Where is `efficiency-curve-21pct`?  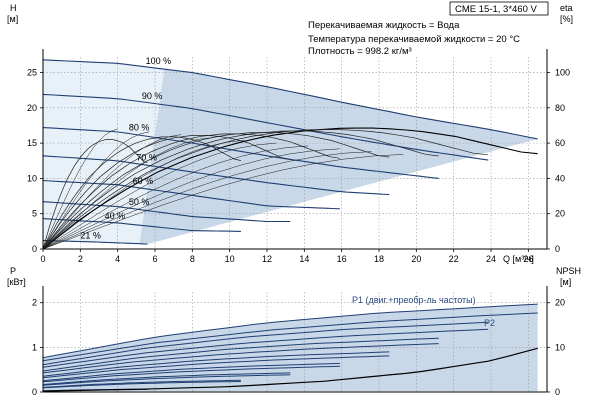
efficiency-curve-21pct is located at coordinates (95, 194).